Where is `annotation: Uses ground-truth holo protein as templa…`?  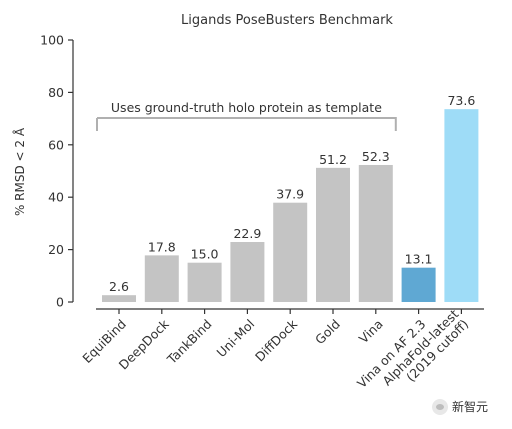 annotation: Uses ground-truth holo protein as templa… is located at coordinates (246, 115).